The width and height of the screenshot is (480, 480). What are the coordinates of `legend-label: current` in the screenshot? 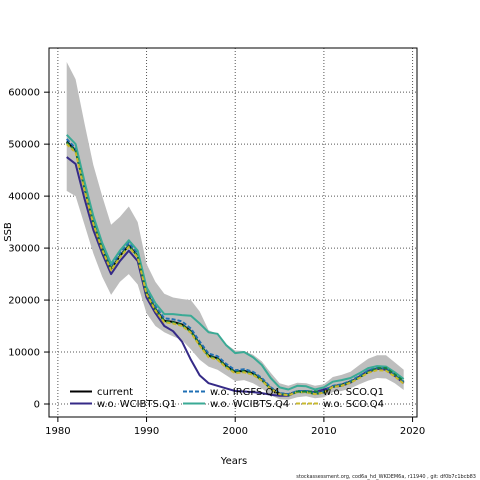 It's located at (115, 392).